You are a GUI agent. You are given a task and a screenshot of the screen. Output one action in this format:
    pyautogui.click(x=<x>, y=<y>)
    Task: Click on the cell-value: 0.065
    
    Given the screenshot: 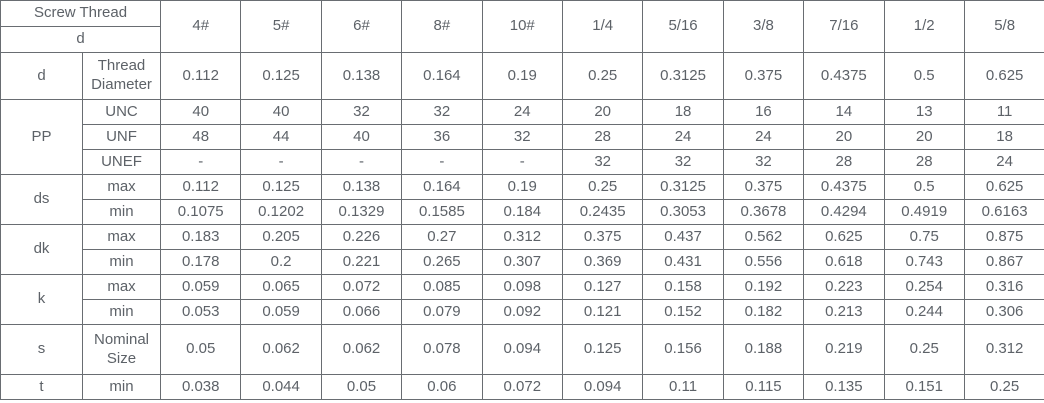 What is the action you would take?
    pyautogui.click(x=281, y=287)
    